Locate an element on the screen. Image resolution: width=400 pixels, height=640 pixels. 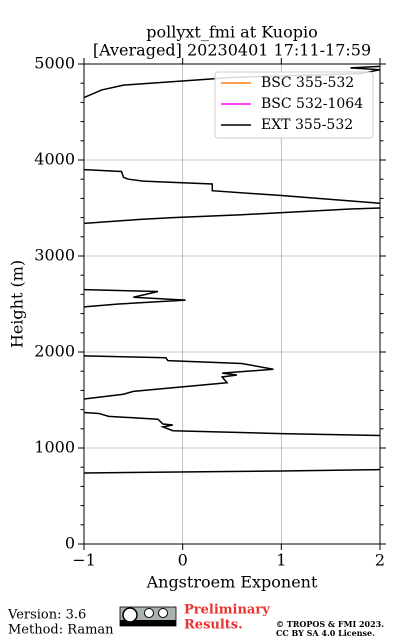
y-tick-label: 2000 is located at coordinates (54, 351).